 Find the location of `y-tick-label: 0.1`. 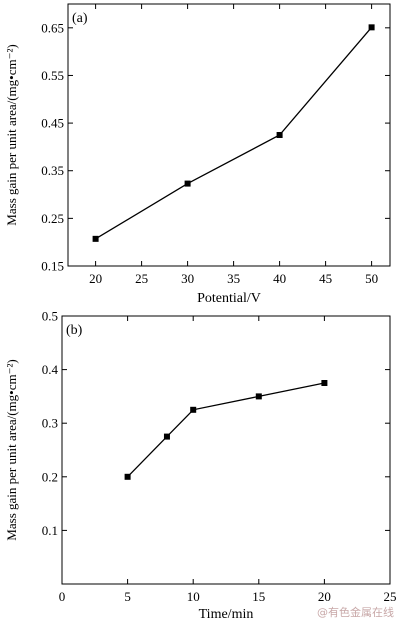

y-tick-label: 0.1 is located at coordinates (50, 530).